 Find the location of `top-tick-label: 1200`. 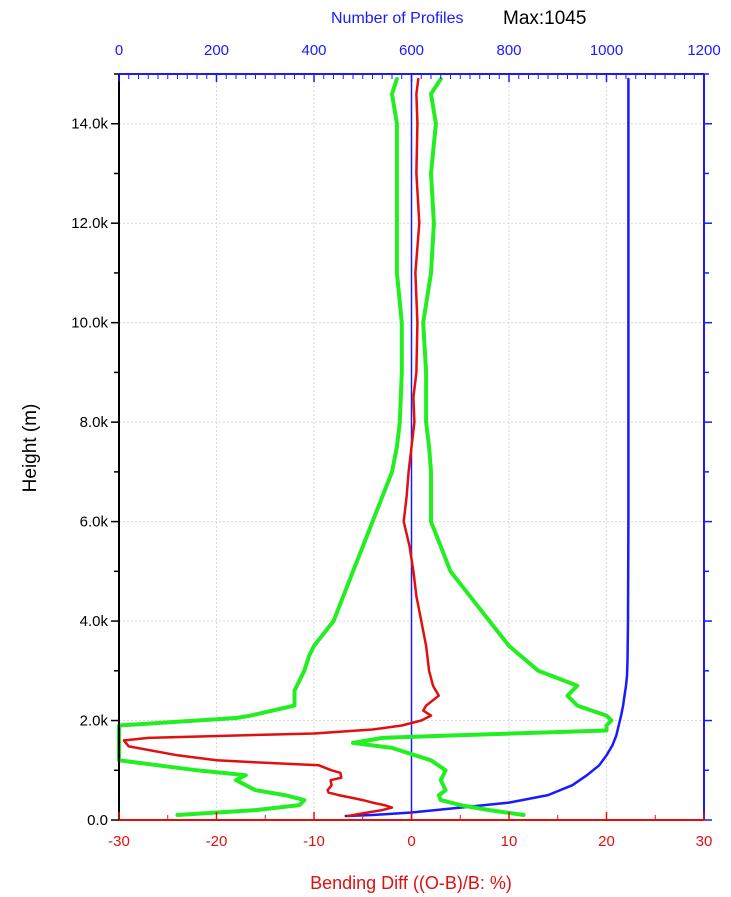

top-tick-label: 1200 is located at coordinates (703, 50).